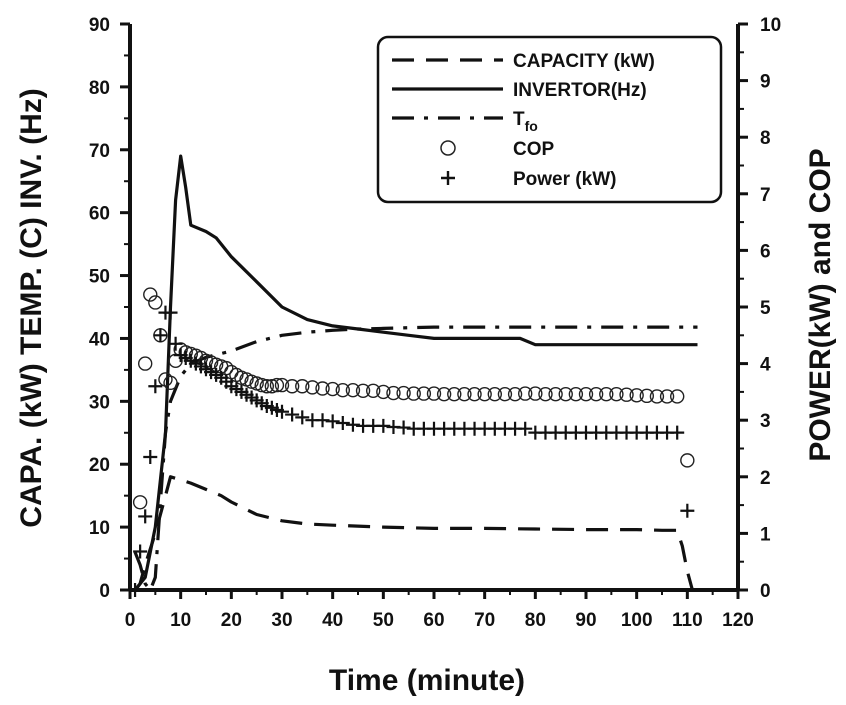 Image resolution: width=846 pixels, height=705 pixels. Describe the element at coordinates (738, 620) in the screenshot. I see `x-tick-label: 120` at that location.